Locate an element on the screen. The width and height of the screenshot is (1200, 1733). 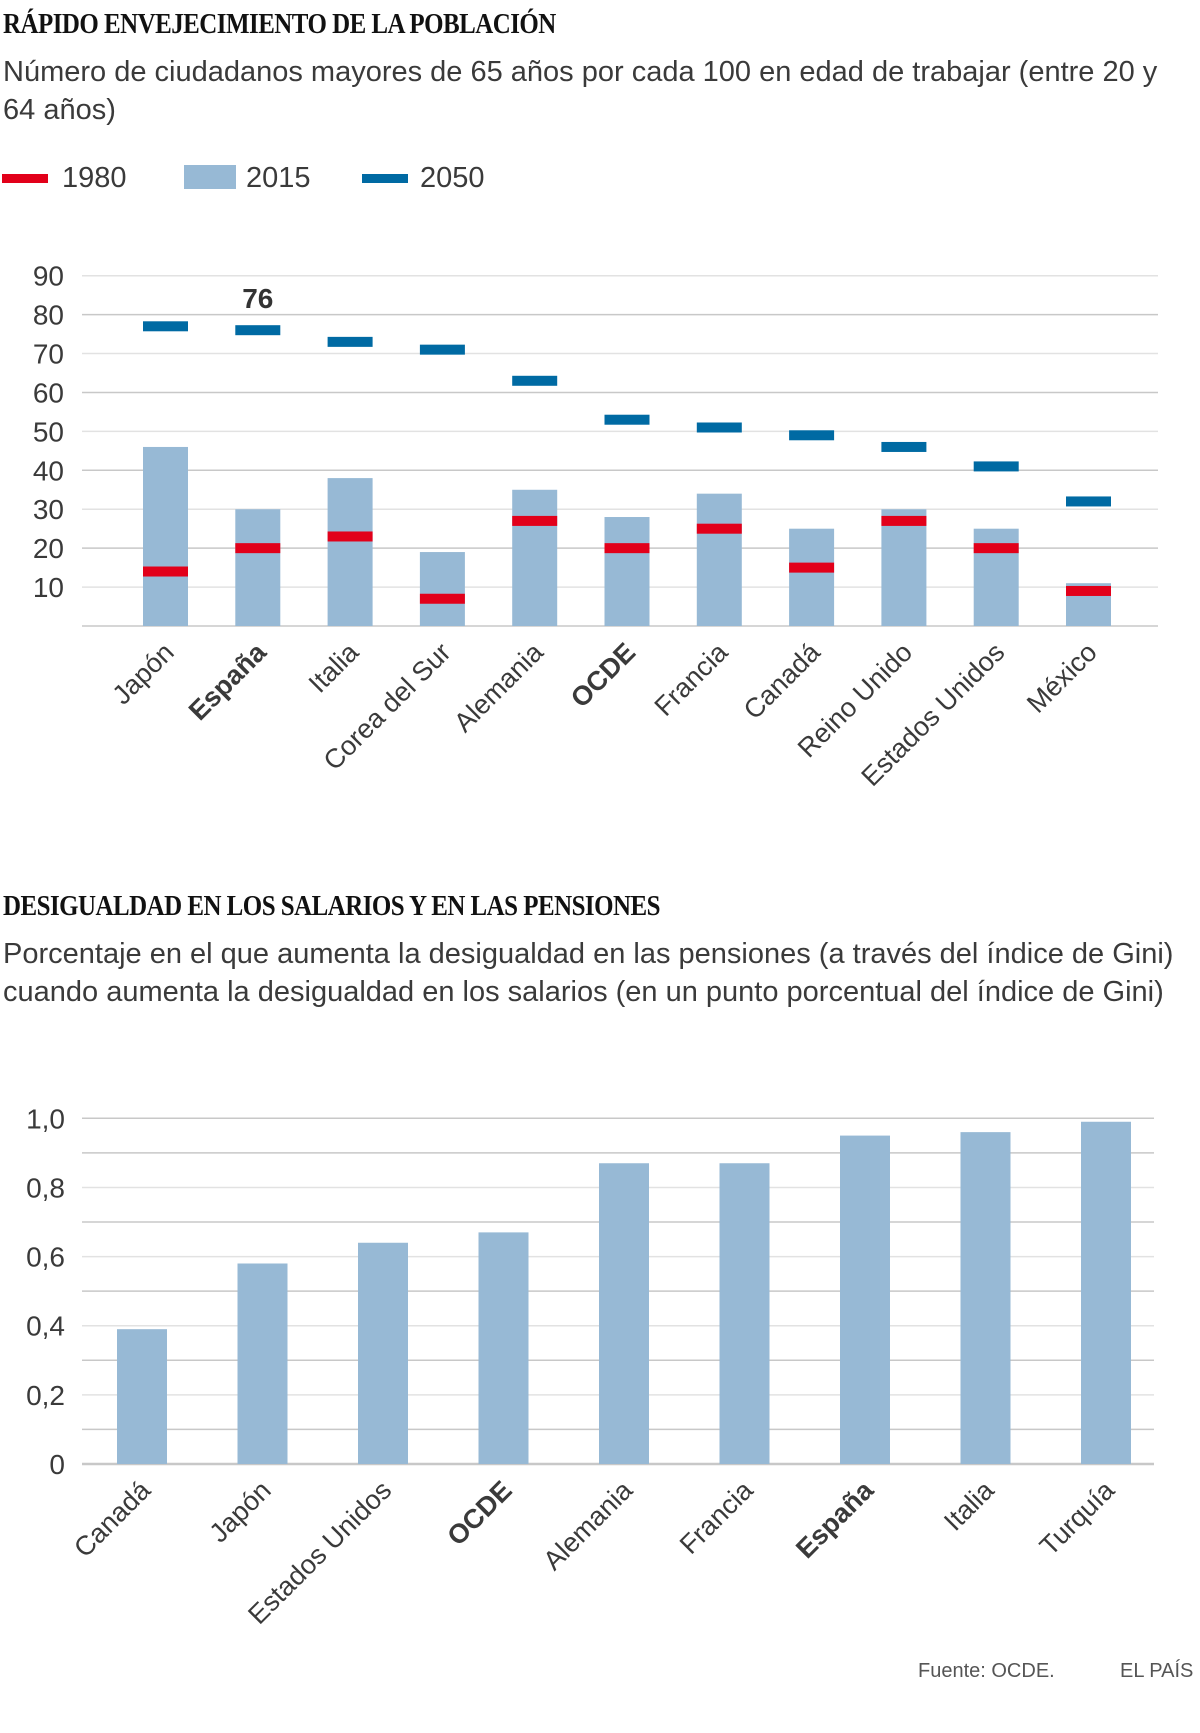
bar-francia is located at coordinates (744, 1313).